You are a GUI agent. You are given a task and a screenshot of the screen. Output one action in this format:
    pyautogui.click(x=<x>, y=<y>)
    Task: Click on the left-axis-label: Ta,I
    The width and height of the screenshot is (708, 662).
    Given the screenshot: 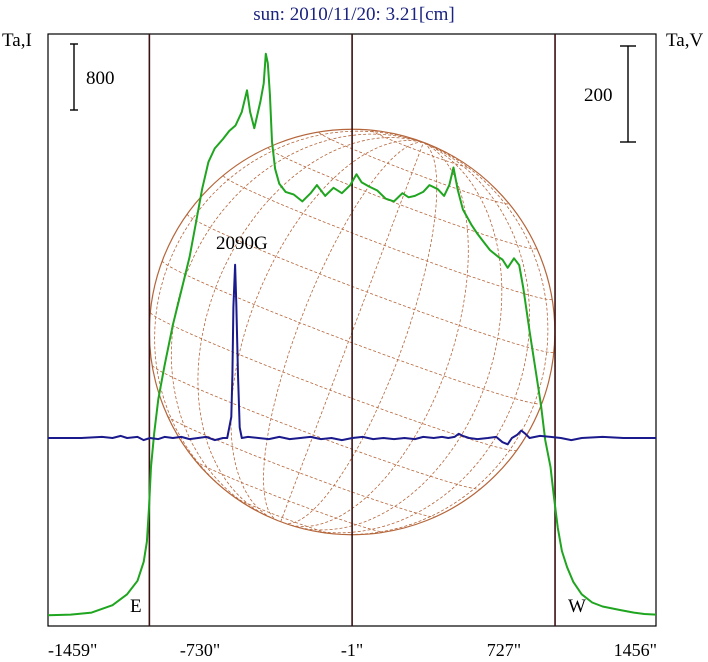 What is the action you would take?
    pyautogui.click(x=17, y=40)
    